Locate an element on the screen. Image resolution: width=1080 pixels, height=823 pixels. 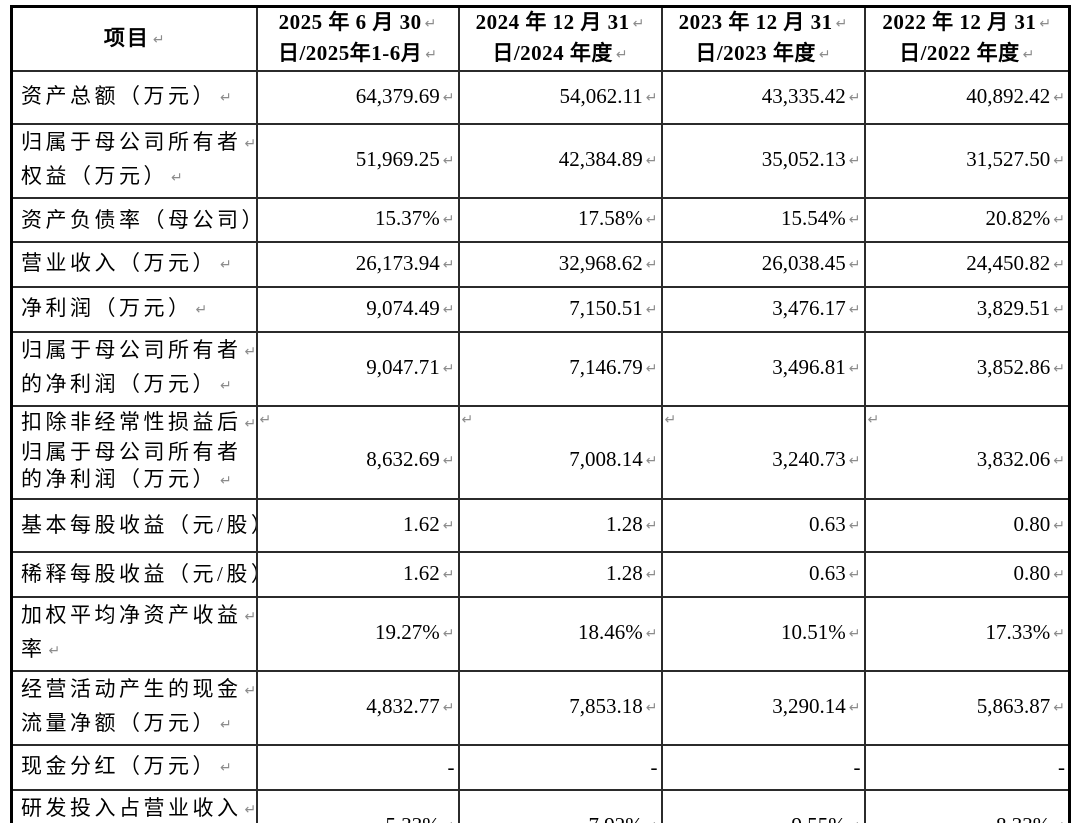
value-cell: ↵ 3,832.06 ↵ is located at coordinates (967, 452).